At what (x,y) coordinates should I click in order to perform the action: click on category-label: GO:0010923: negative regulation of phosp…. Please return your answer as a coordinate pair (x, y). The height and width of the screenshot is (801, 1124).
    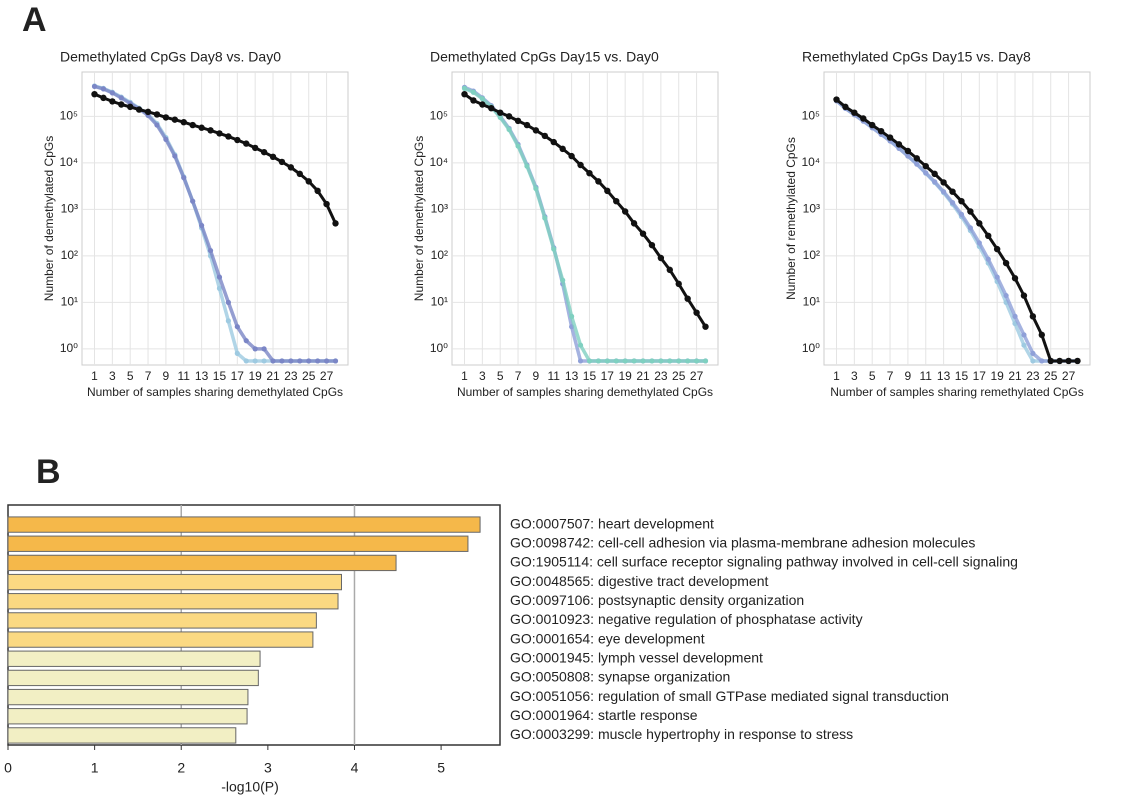
    Looking at the image, I should click on (686, 619).